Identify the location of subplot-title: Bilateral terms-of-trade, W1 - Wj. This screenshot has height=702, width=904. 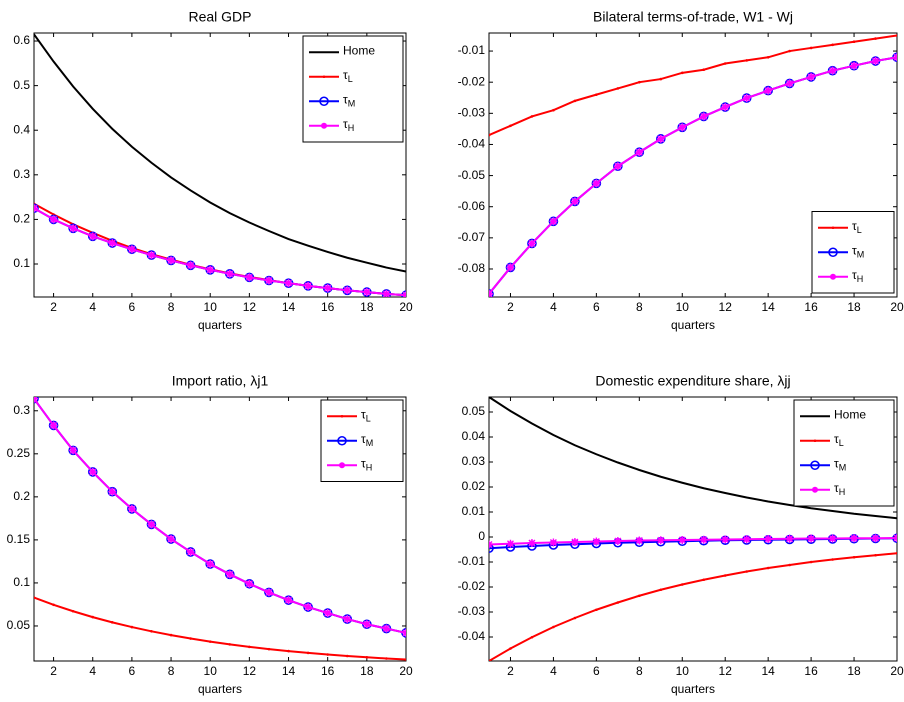
(693, 17).